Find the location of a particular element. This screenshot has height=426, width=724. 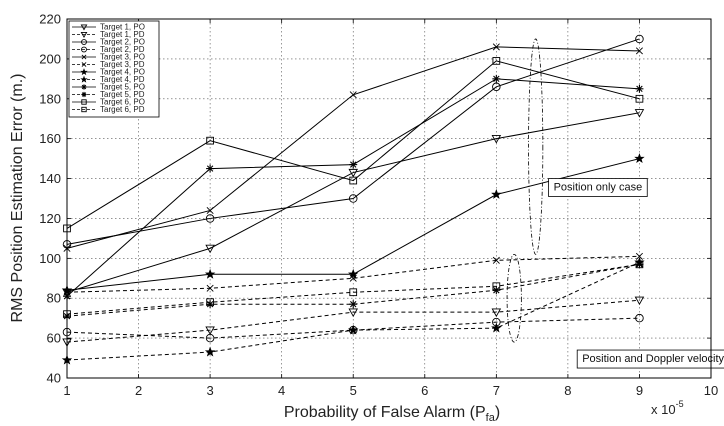

y-tick-label: 100 is located at coordinates (50, 258).